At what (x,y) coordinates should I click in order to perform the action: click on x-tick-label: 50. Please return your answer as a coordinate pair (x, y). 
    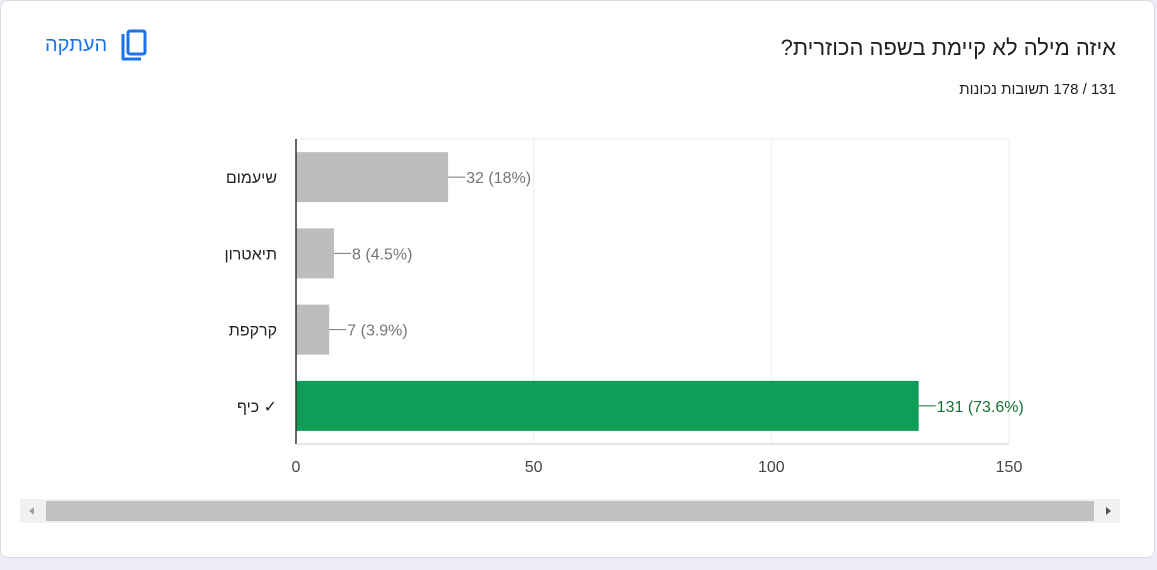
    Looking at the image, I should click on (534, 467).